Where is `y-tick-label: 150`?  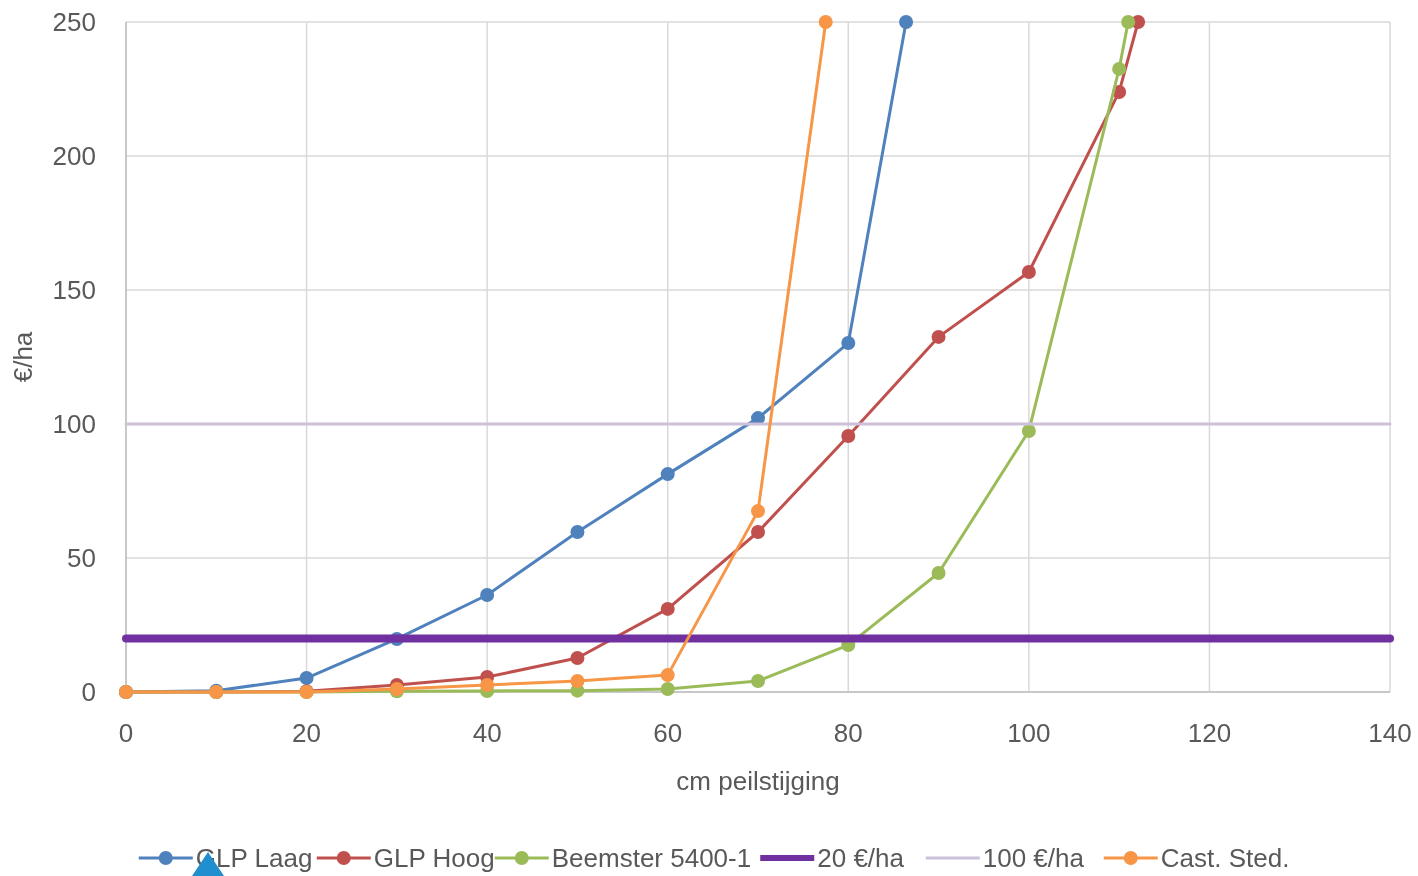 y-tick-label: 150 is located at coordinates (74, 290).